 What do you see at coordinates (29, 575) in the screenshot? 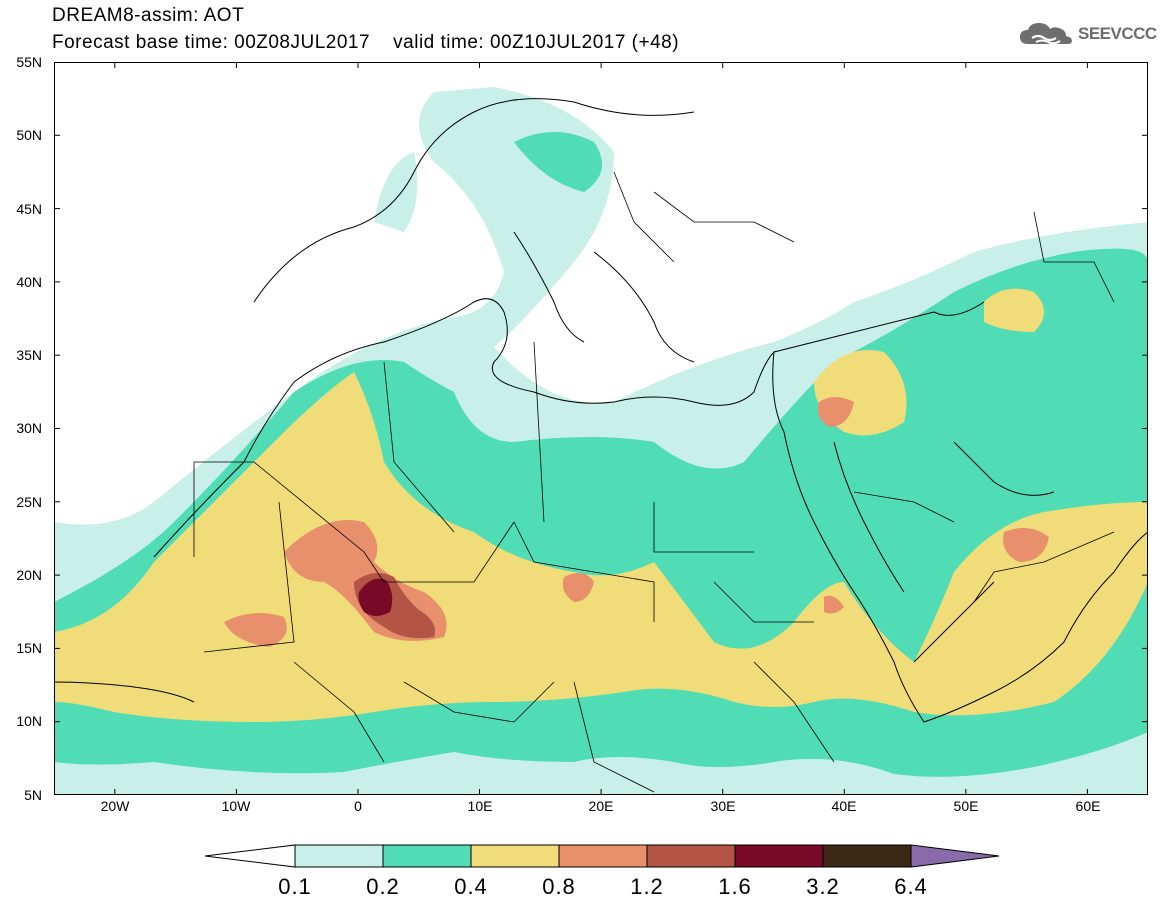
I see `lat-label: 20N` at bounding box center [29, 575].